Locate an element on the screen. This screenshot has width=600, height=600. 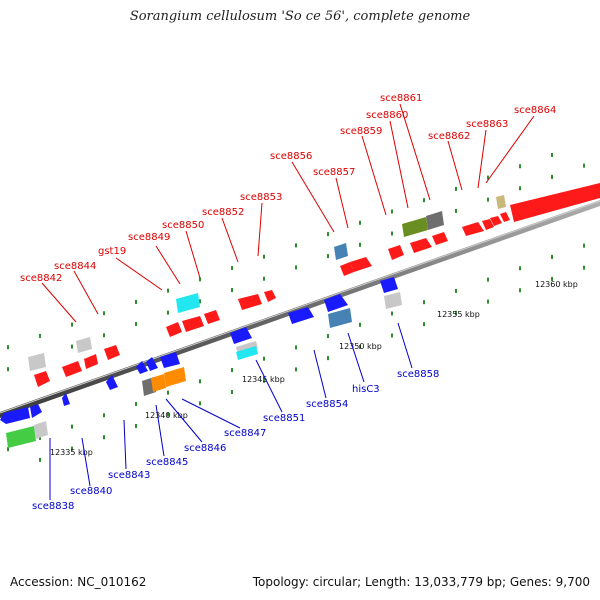
gene-label: sce8860 is located at coordinates (387, 115).